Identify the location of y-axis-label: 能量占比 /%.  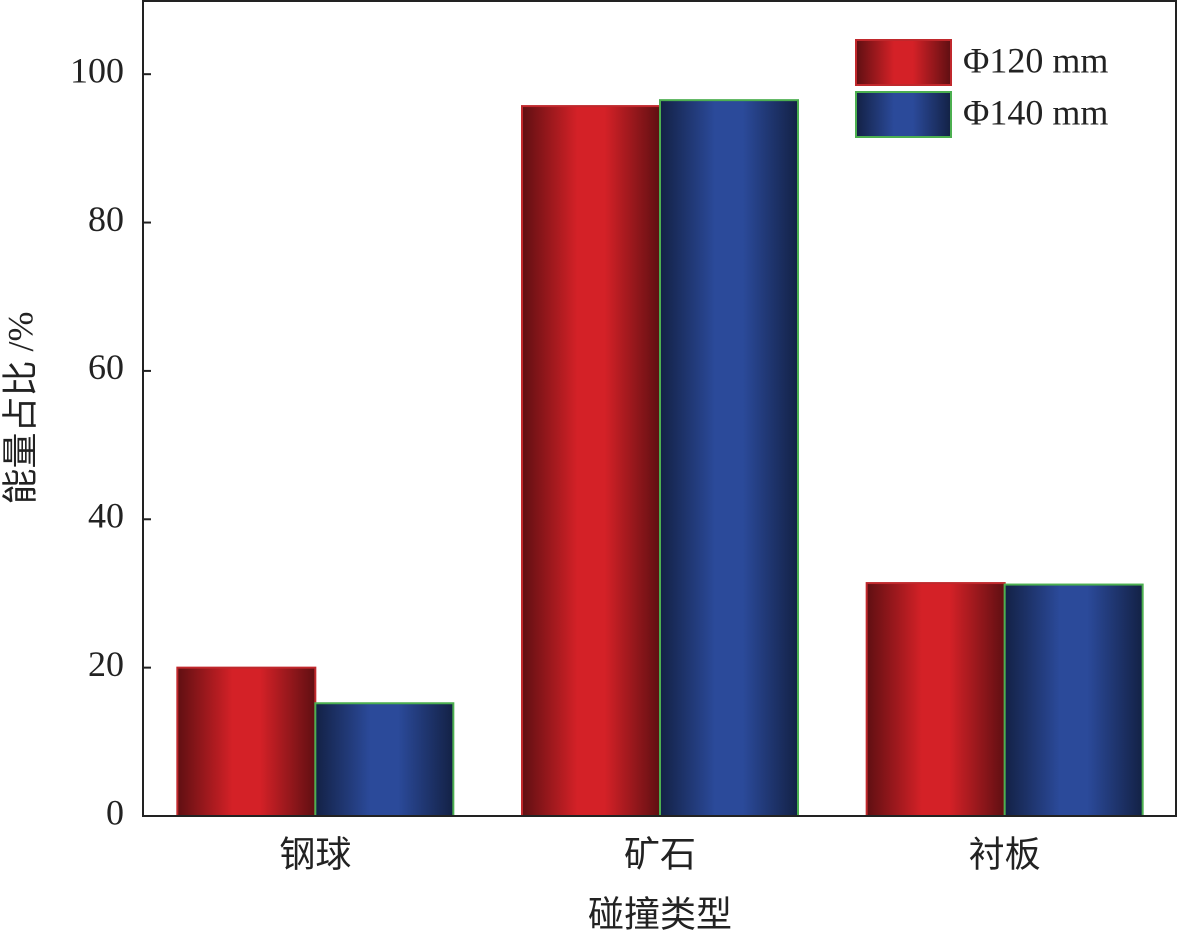
(20, 408).